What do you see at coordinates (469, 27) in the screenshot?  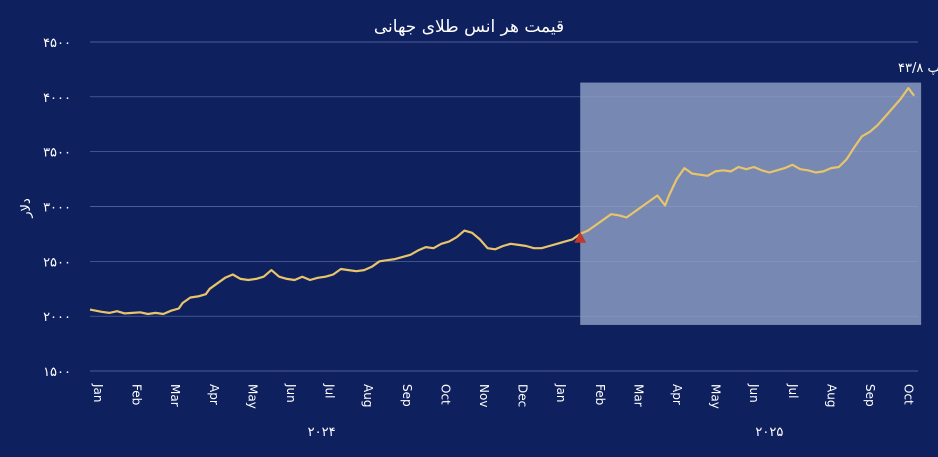 I see `chart-title: قیمت هر انس طلای جهانی` at bounding box center [469, 27].